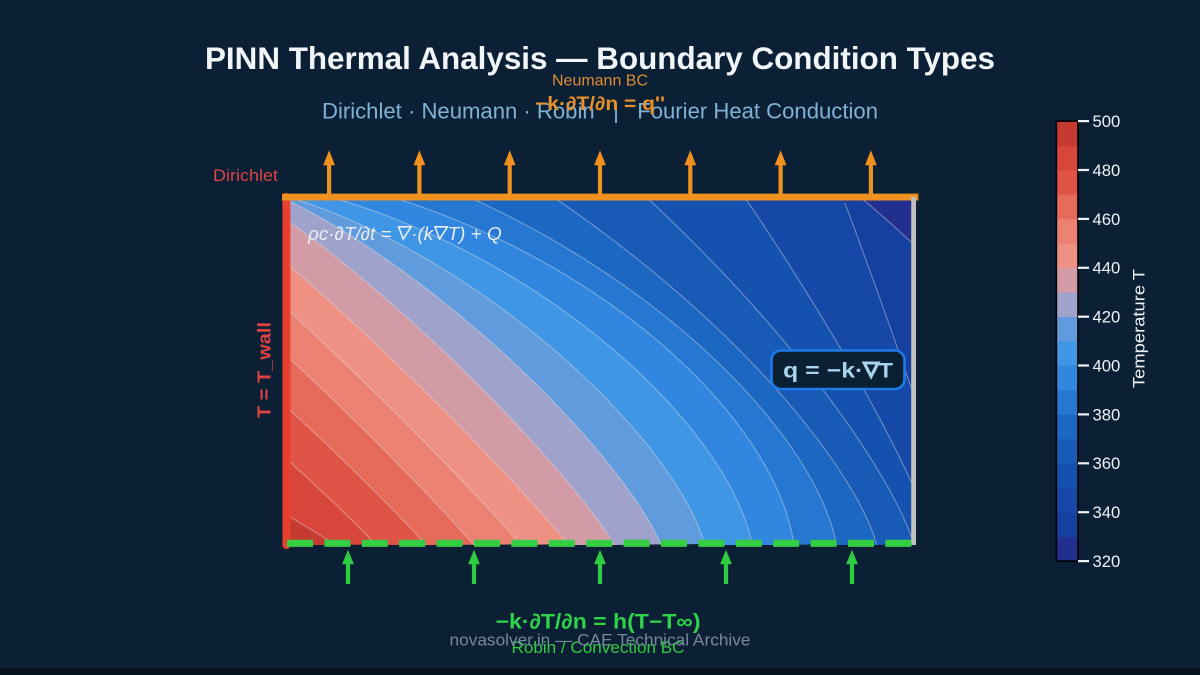 The width and height of the screenshot is (1200, 675). Describe the element at coordinates (598, 621) in the screenshot. I see `svg-text: −k·∂T/∂n = h(T−T∞)` at that location.